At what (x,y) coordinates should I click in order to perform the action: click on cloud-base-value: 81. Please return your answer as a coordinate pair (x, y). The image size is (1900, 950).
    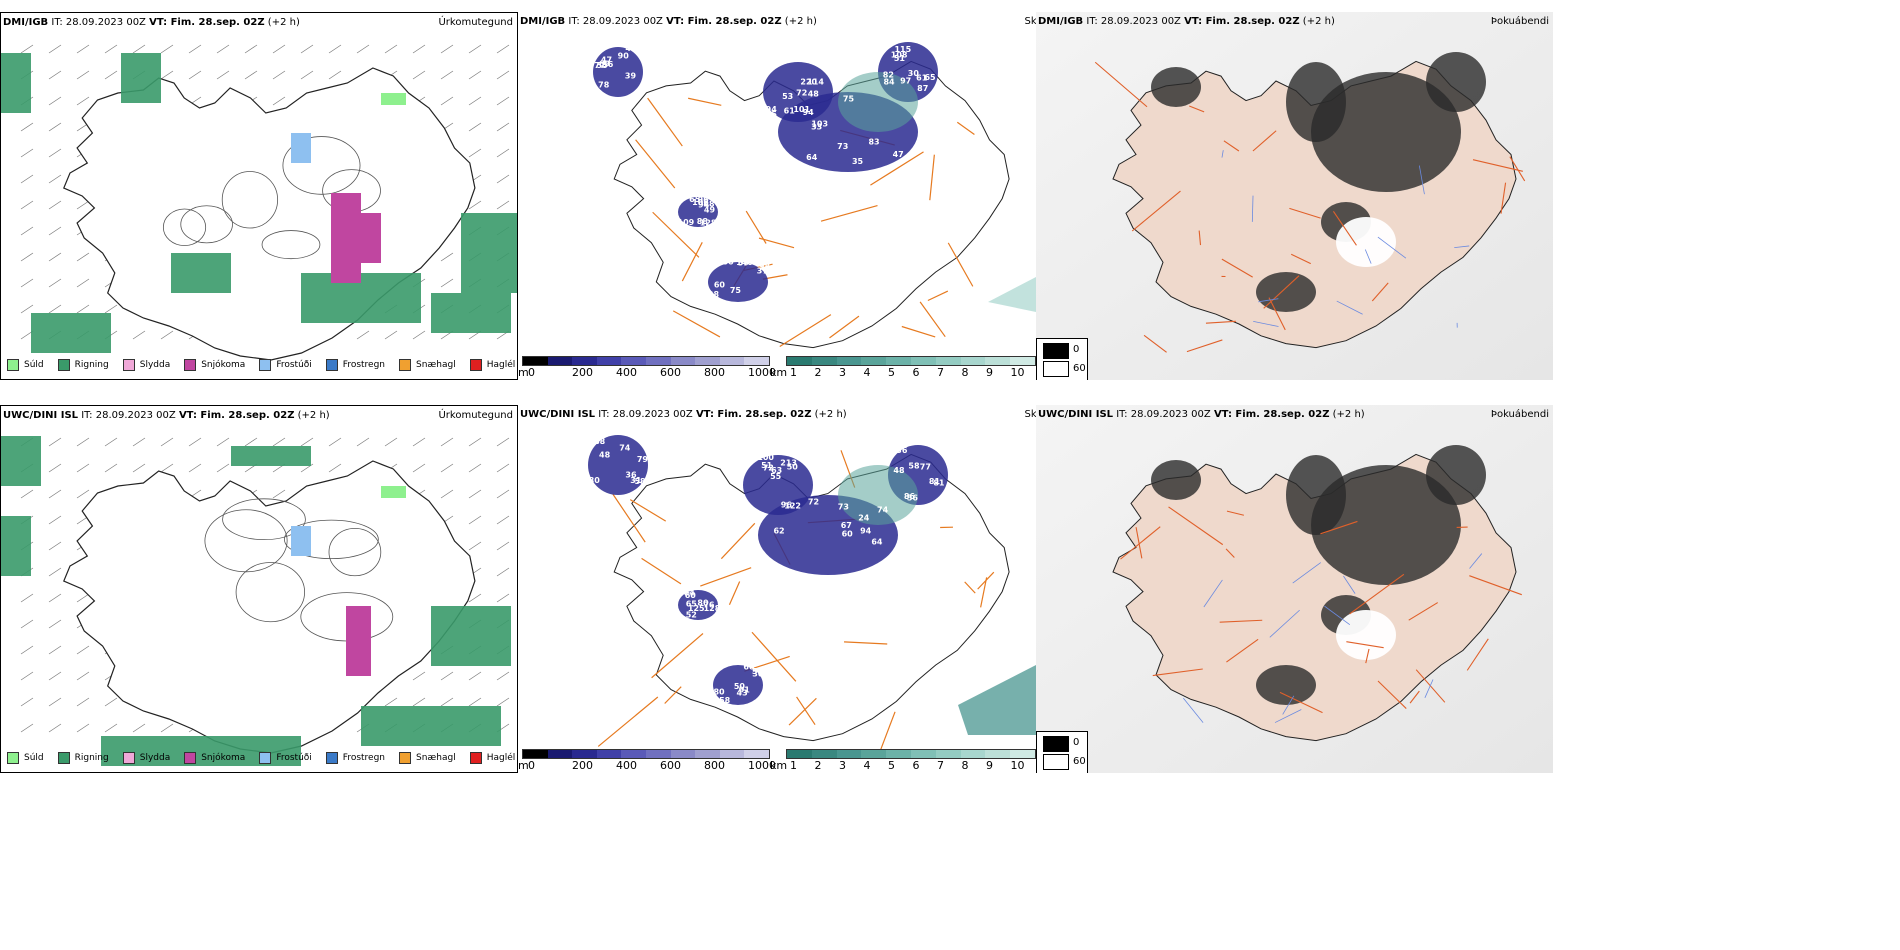
    Looking at the image, I should click on (939, 483).